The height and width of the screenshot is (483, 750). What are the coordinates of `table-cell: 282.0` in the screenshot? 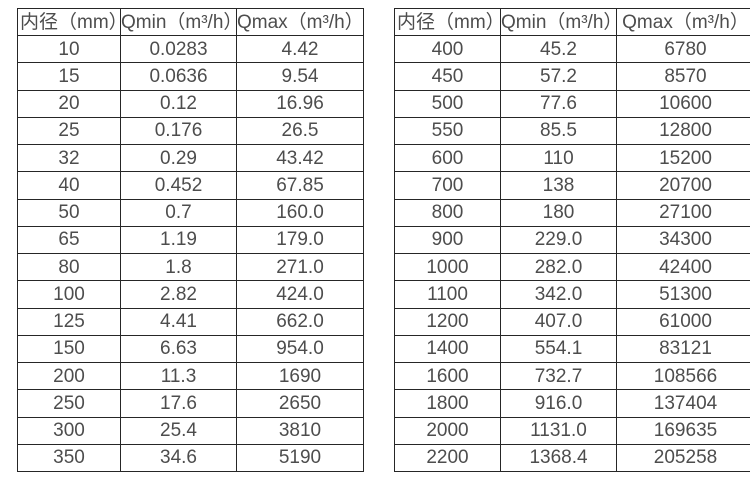 It's located at (558, 267).